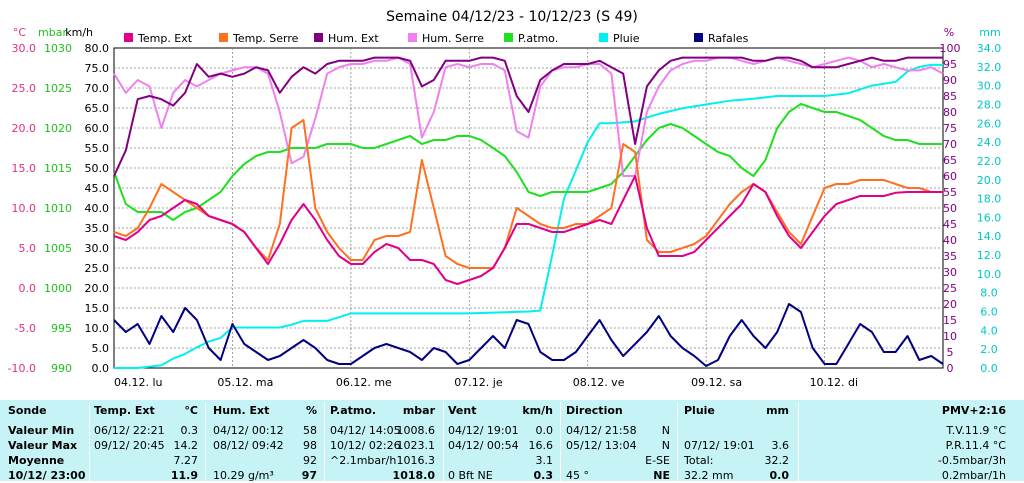 This screenshot has width=1024, height=483. Describe the element at coordinates (97, 208) in the screenshot. I see `wind-tick-label: 40.0` at that location.